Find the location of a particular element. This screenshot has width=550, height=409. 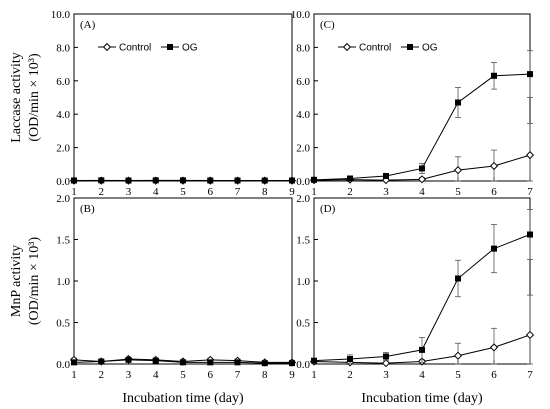

panel-label: (D) is located at coordinates (328, 209).